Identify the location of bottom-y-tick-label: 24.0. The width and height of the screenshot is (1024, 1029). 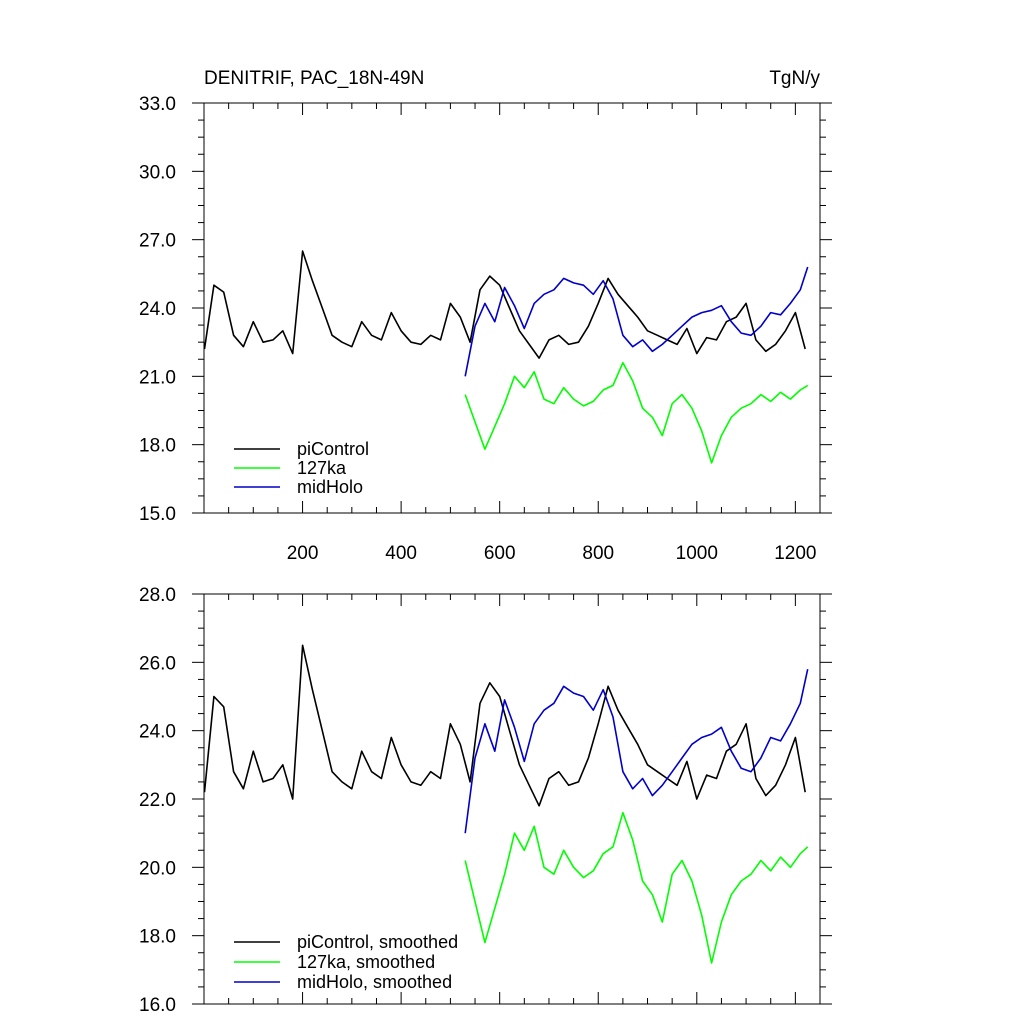
(157, 732).